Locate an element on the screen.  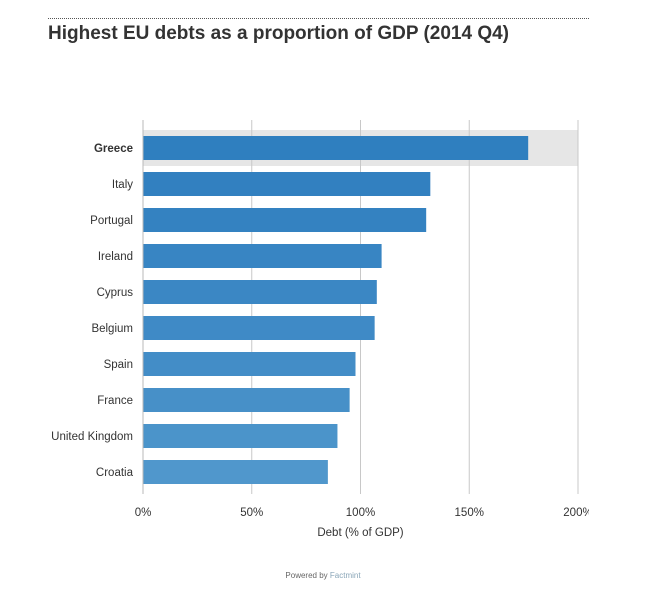
category-label-france: France is located at coordinates (115, 401).